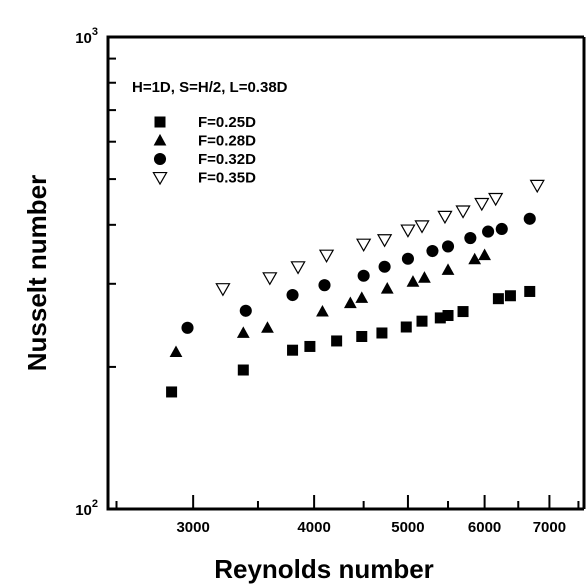  I want to click on chart-annotation: H=1D, S=H/2, L=0.38D, so click(210, 87).